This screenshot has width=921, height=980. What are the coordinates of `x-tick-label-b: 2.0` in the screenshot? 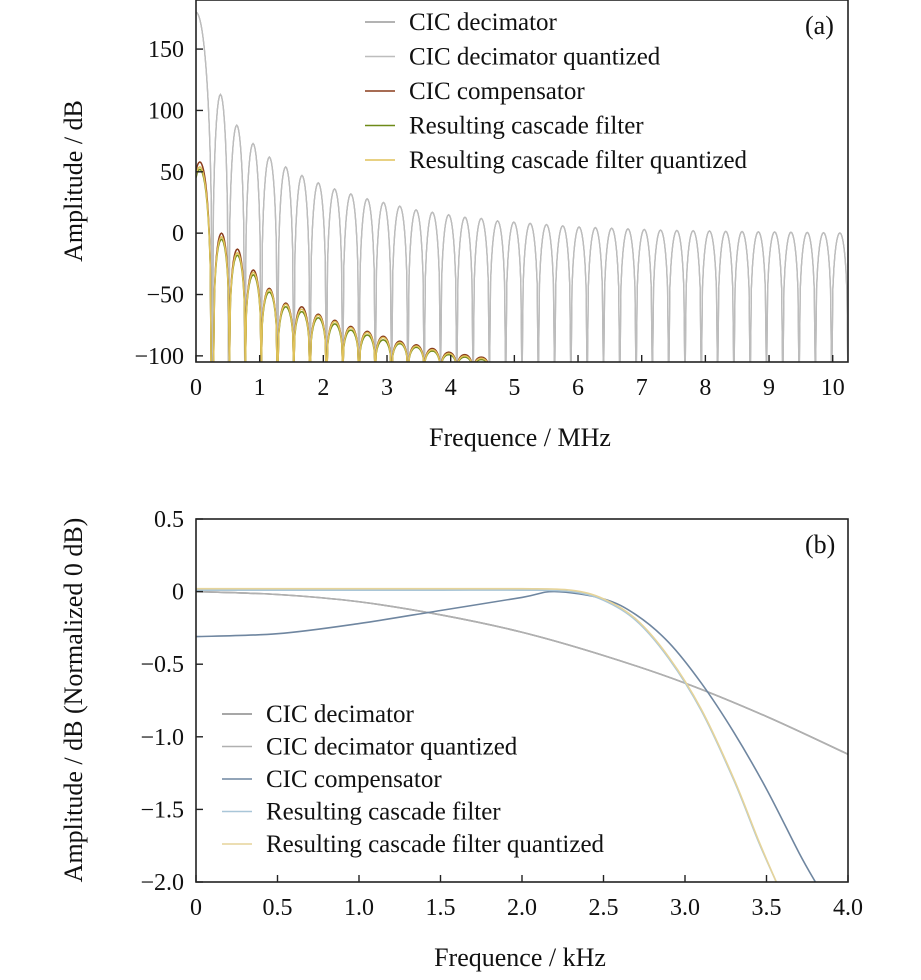 It's located at (522, 908).